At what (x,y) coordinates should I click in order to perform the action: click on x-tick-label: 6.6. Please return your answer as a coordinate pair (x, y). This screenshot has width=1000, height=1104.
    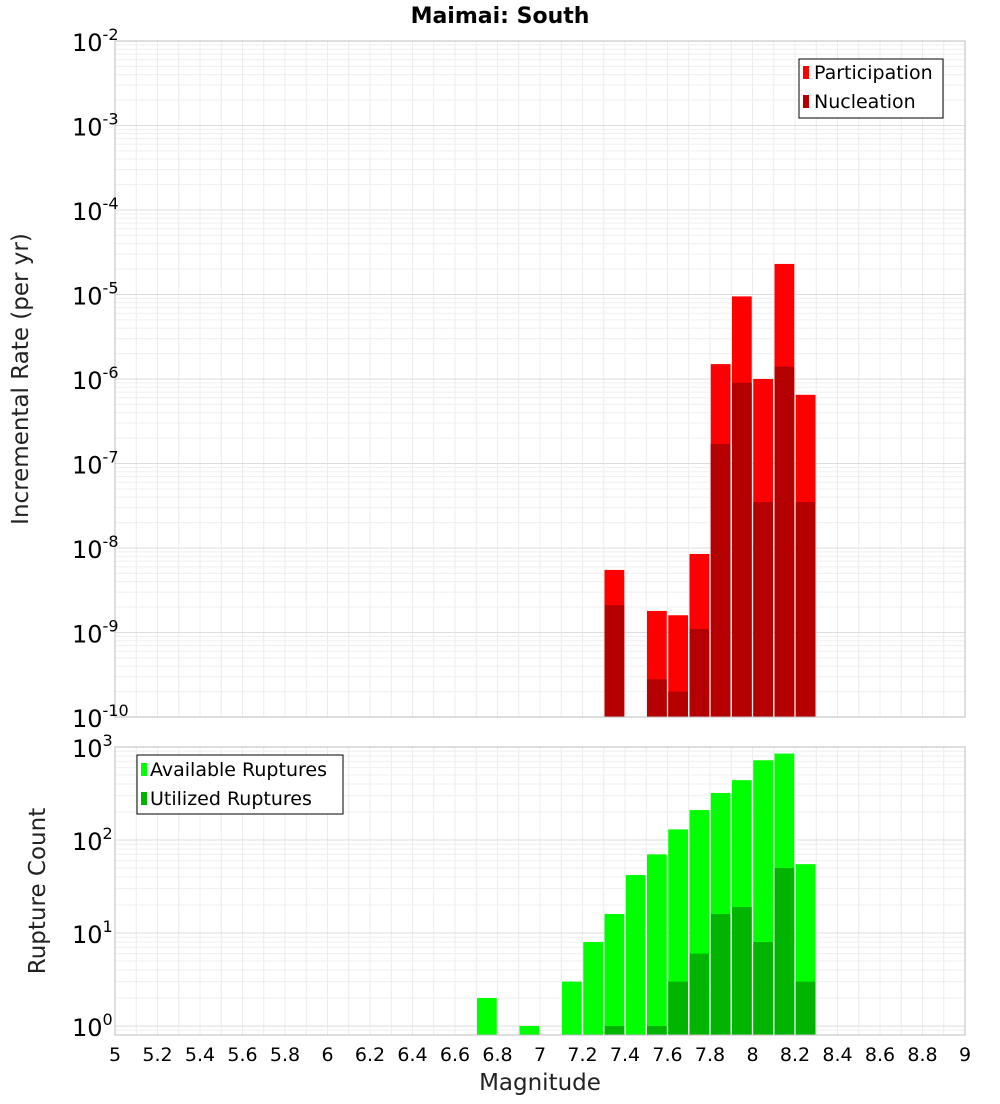
    Looking at the image, I should click on (455, 1055).